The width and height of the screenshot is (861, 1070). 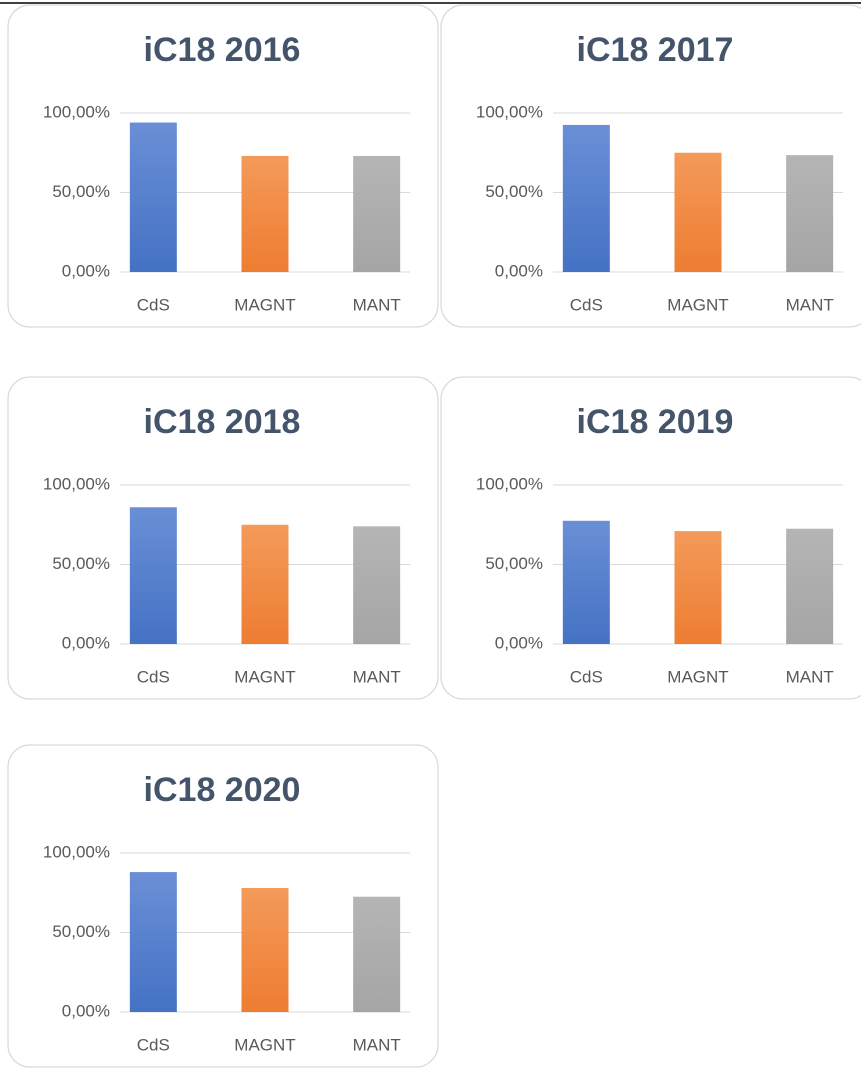 What do you see at coordinates (655, 50) in the screenshot?
I see `chart-title: iC18 2017` at bounding box center [655, 50].